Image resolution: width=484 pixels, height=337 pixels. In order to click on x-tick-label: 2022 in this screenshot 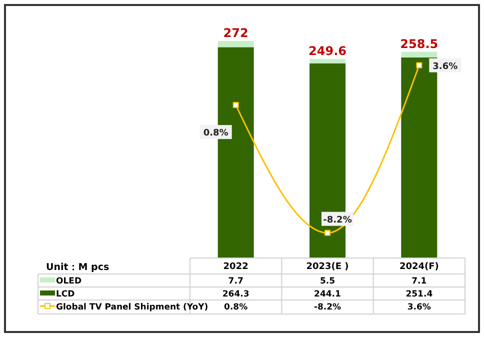, I will do `click(235, 267)`.